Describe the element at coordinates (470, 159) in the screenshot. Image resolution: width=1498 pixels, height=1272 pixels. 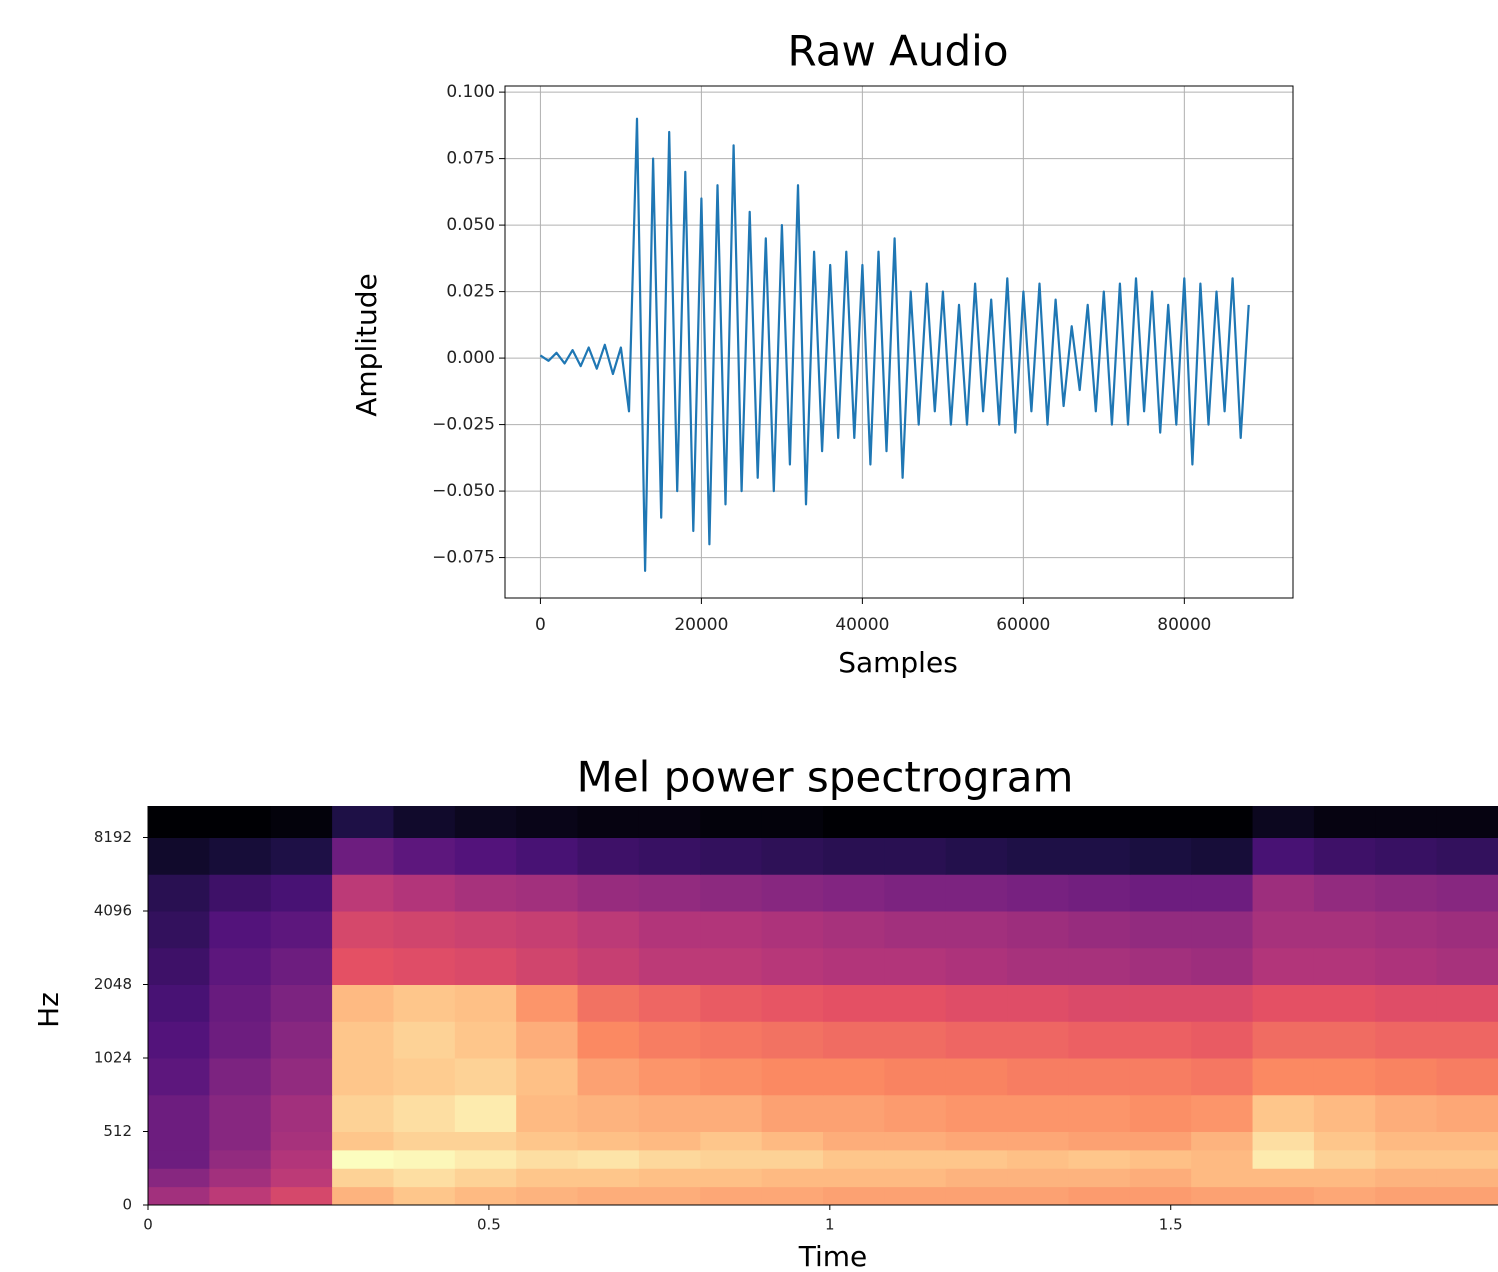
I see `y-tick-label: 0.075` at that location.